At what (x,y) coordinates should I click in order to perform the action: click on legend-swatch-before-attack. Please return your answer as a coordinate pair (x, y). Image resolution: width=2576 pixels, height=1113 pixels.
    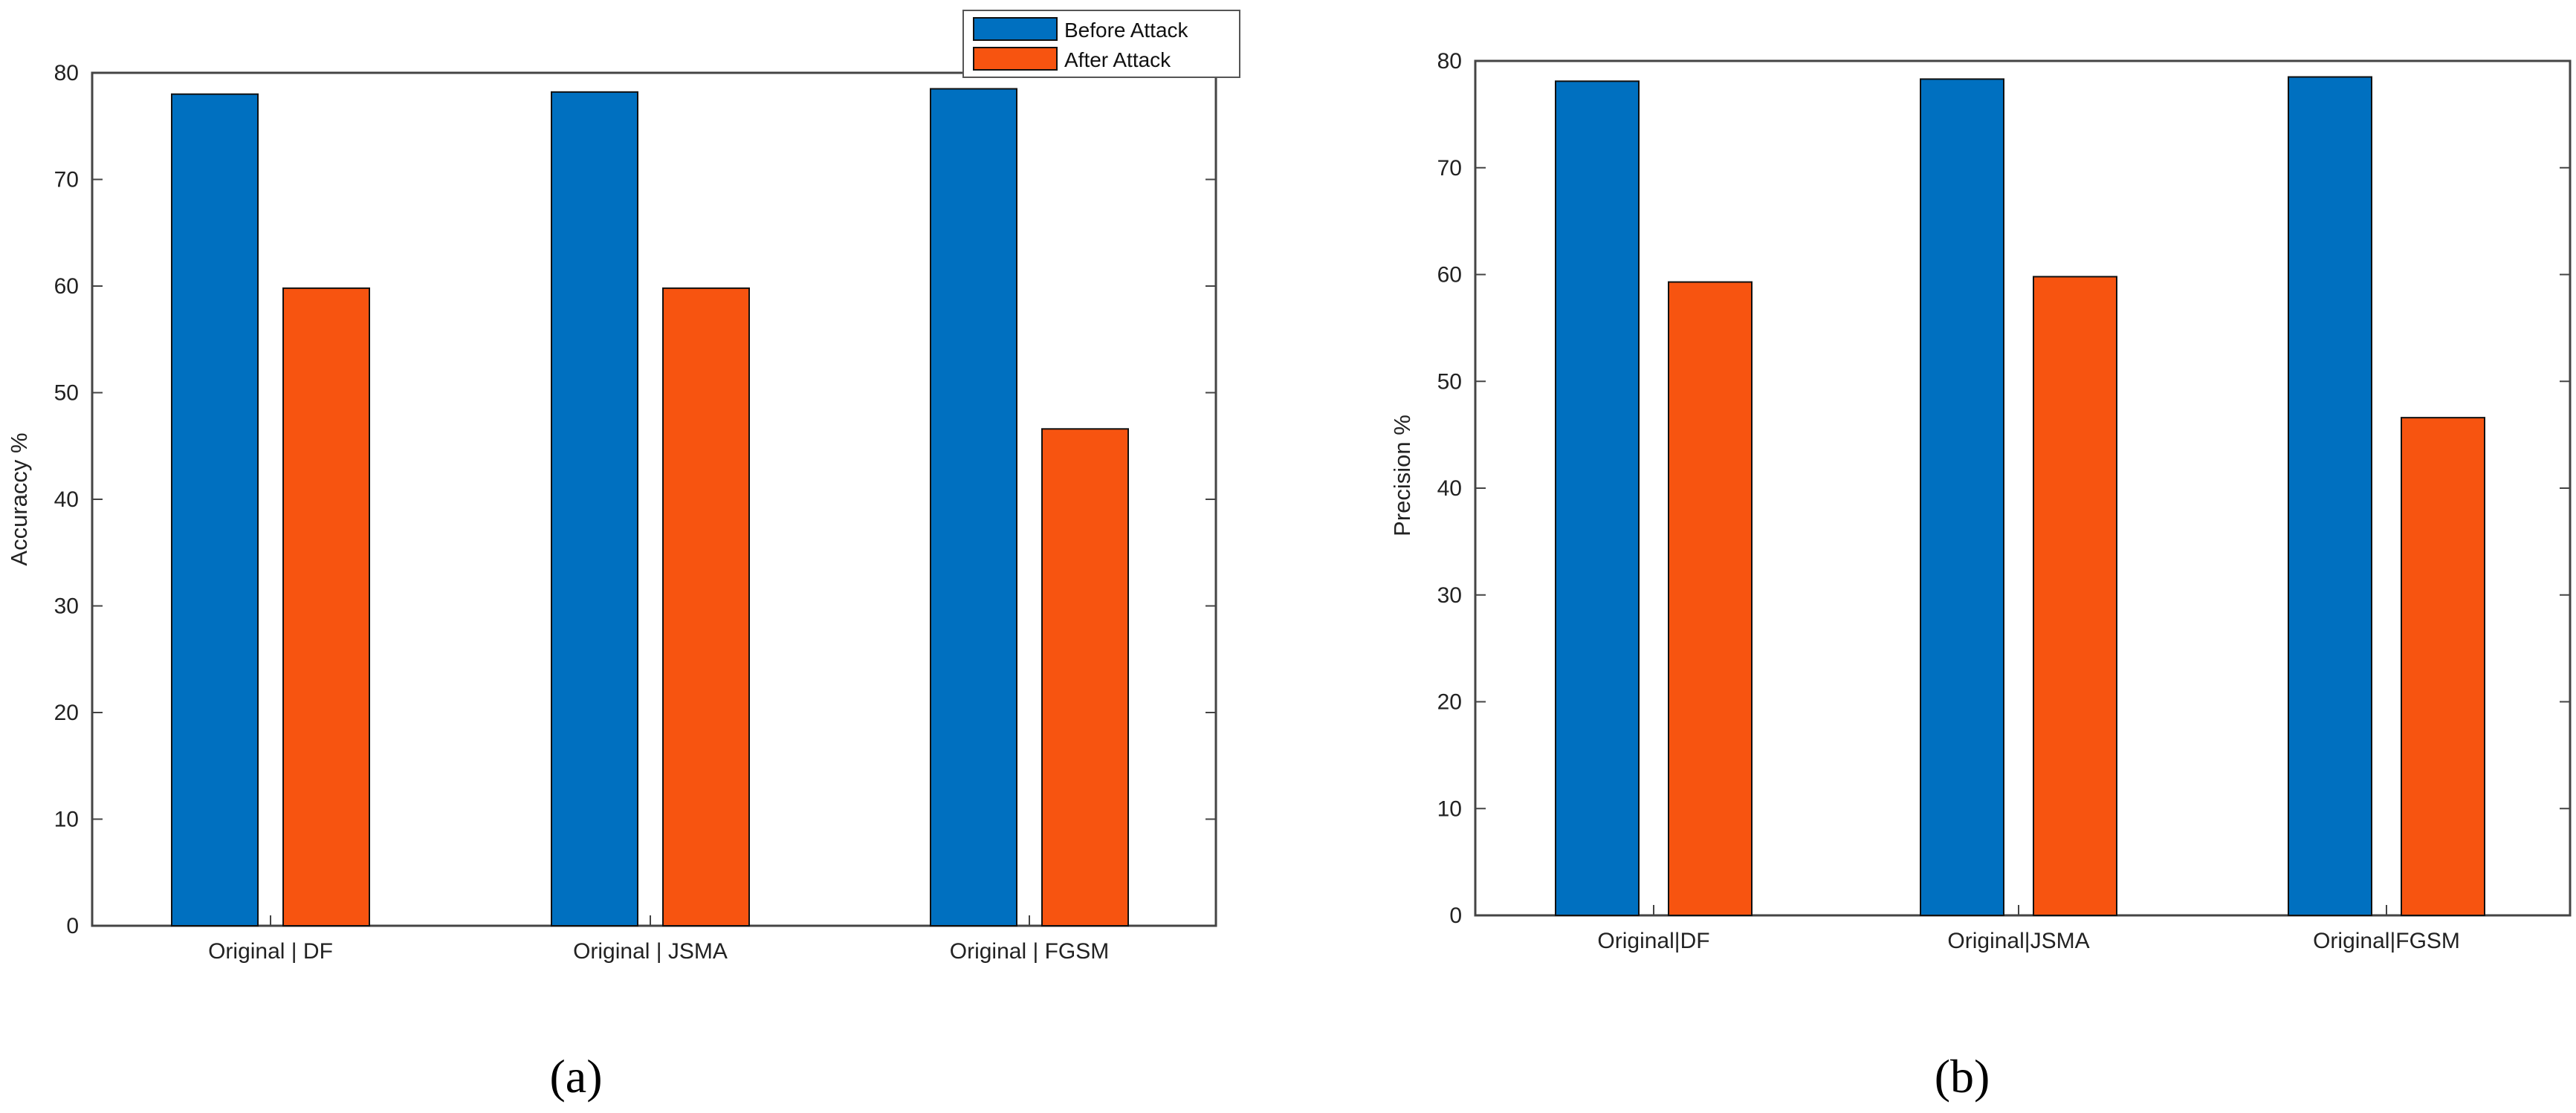
    Looking at the image, I should click on (1015, 29).